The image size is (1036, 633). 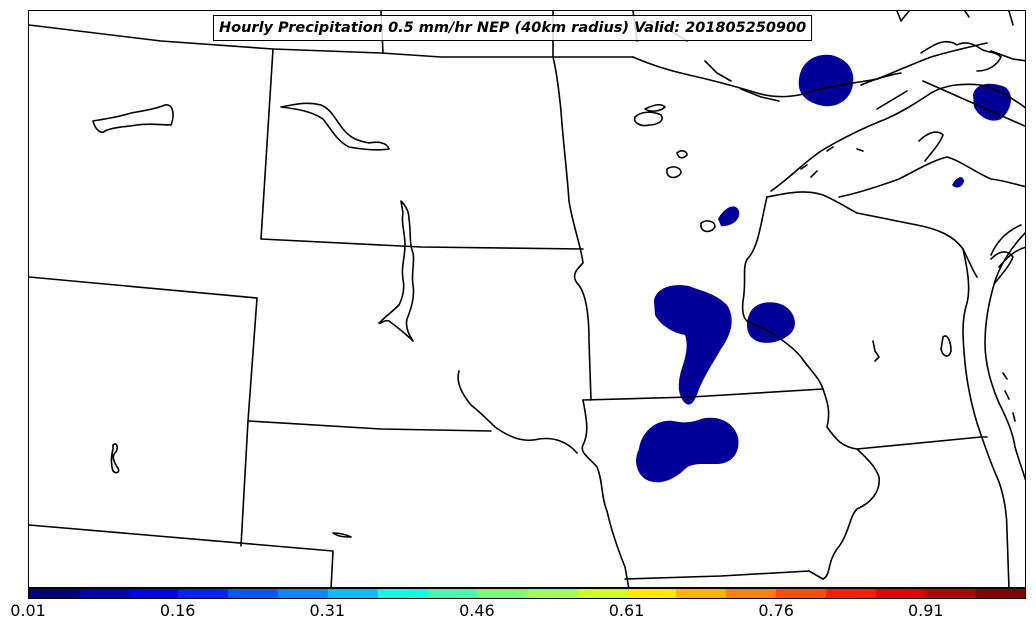 What do you see at coordinates (782, 293) in the screenshot?
I see `border-wisconsin-minnesota` at bounding box center [782, 293].